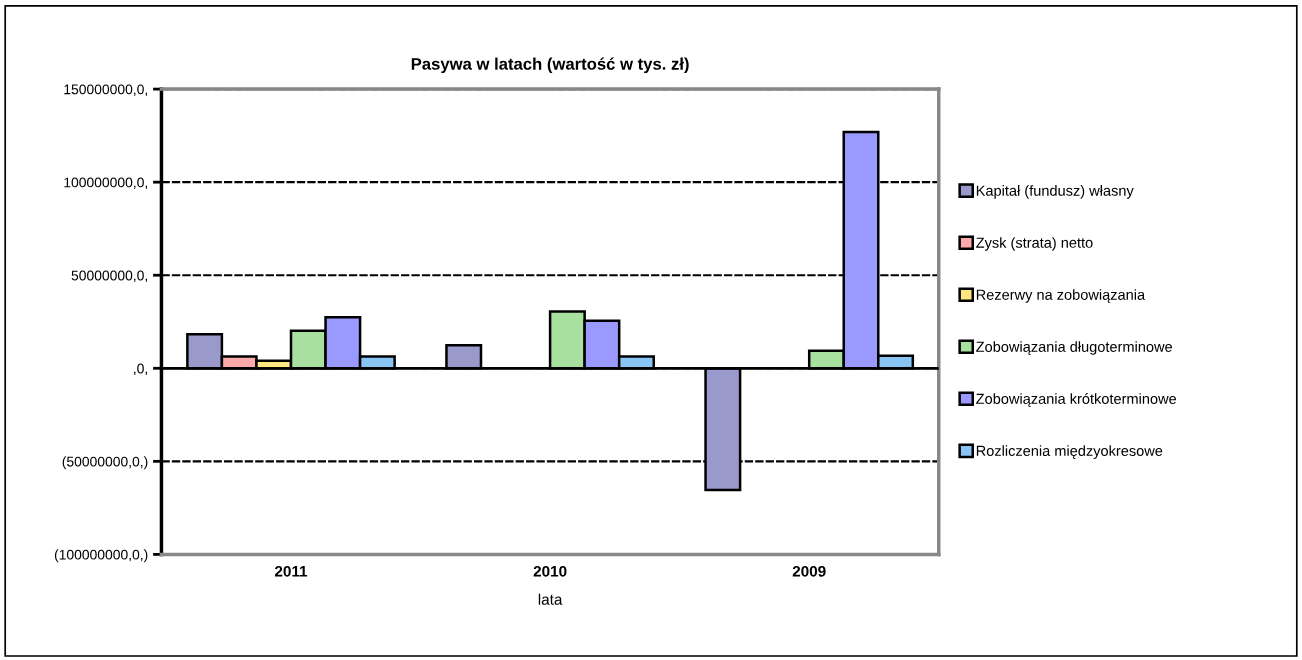  What do you see at coordinates (109, 276) in the screenshot?
I see `y-tick-label: 50000000,0,` at bounding box center [109, 276].